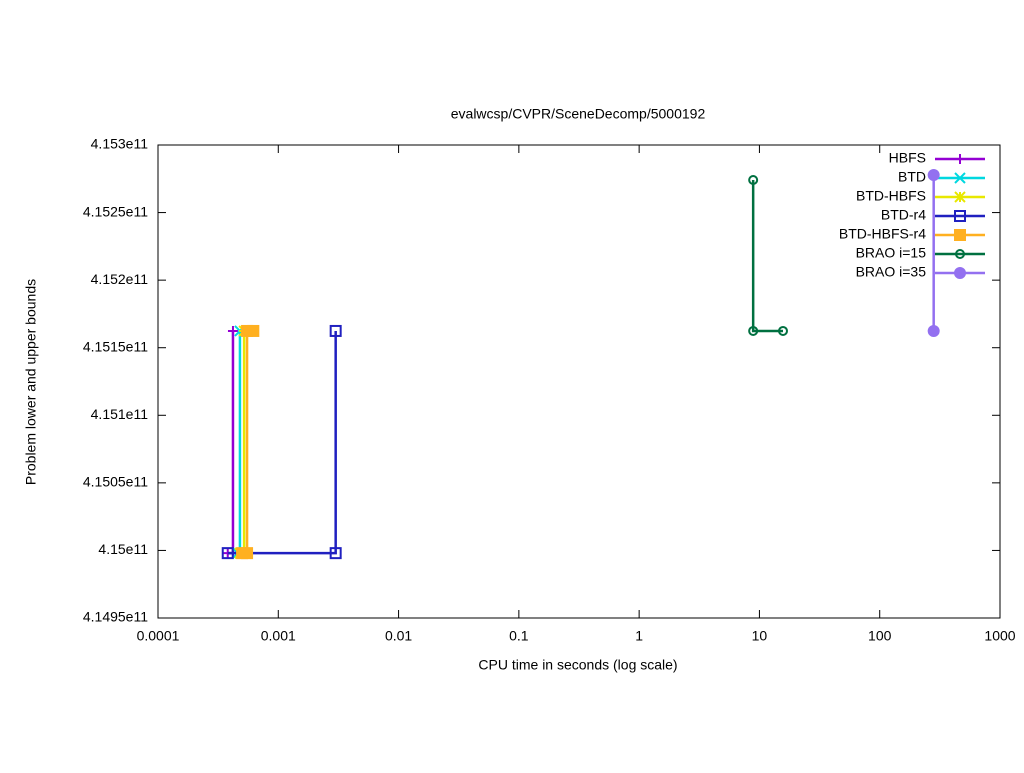 The width and height of the screenshot is (1024, 773). Describe the element at coordinates (115, 211) in the screenshot. I see `y-tick-label: 4.1525e11` at that location.